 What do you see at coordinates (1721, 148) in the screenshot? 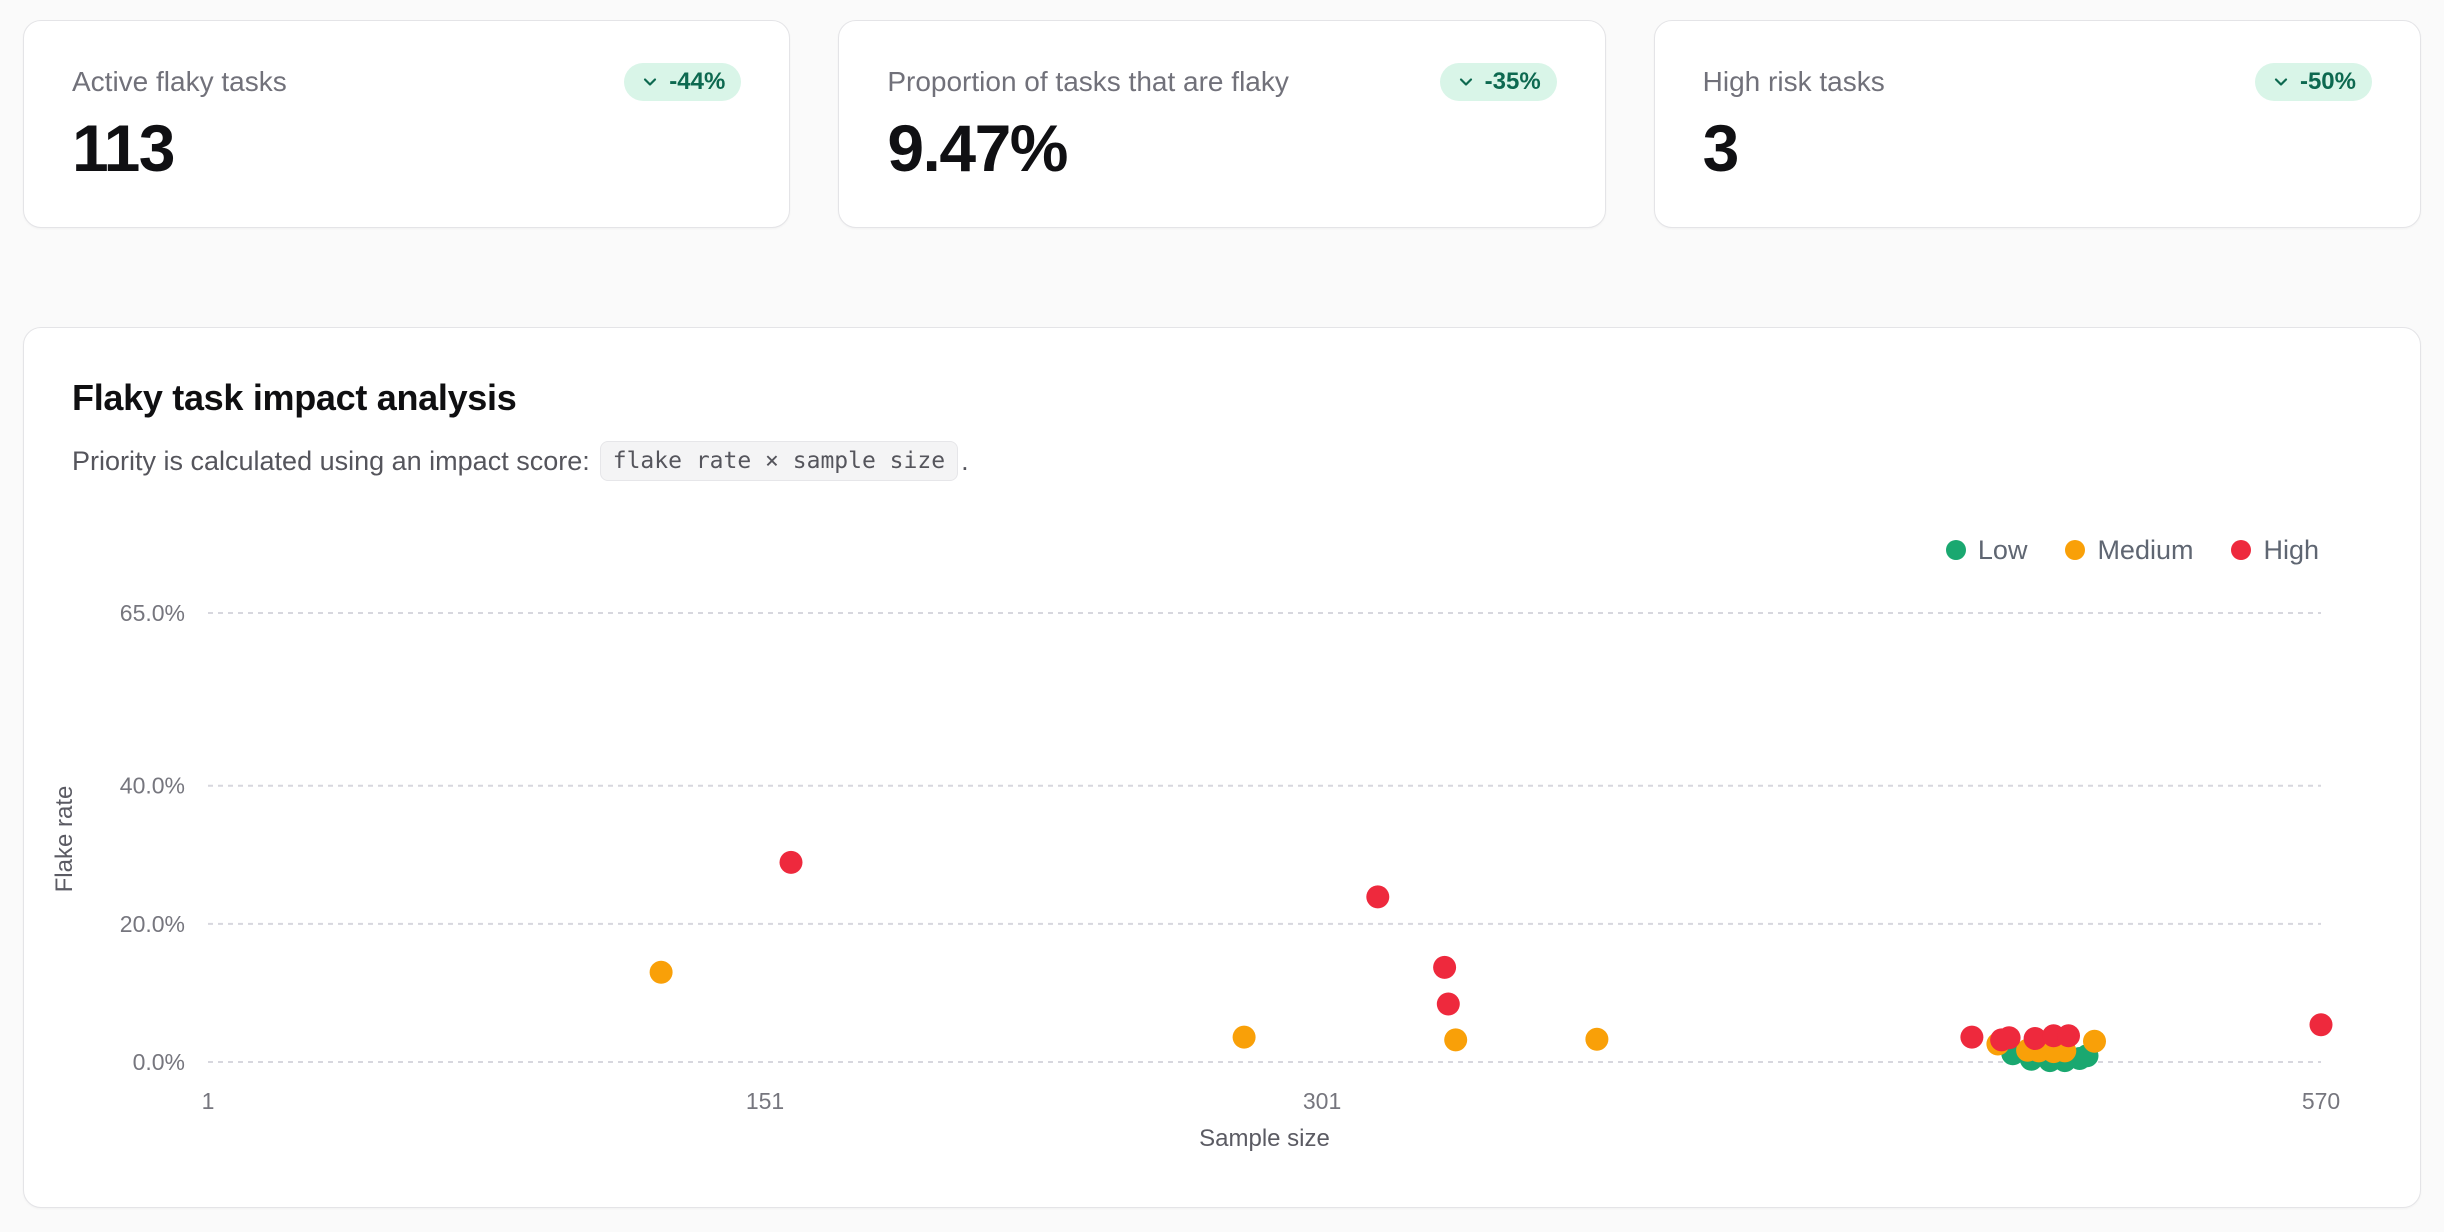
I see `stat-value: 3` at bounding box center [1721, 148].